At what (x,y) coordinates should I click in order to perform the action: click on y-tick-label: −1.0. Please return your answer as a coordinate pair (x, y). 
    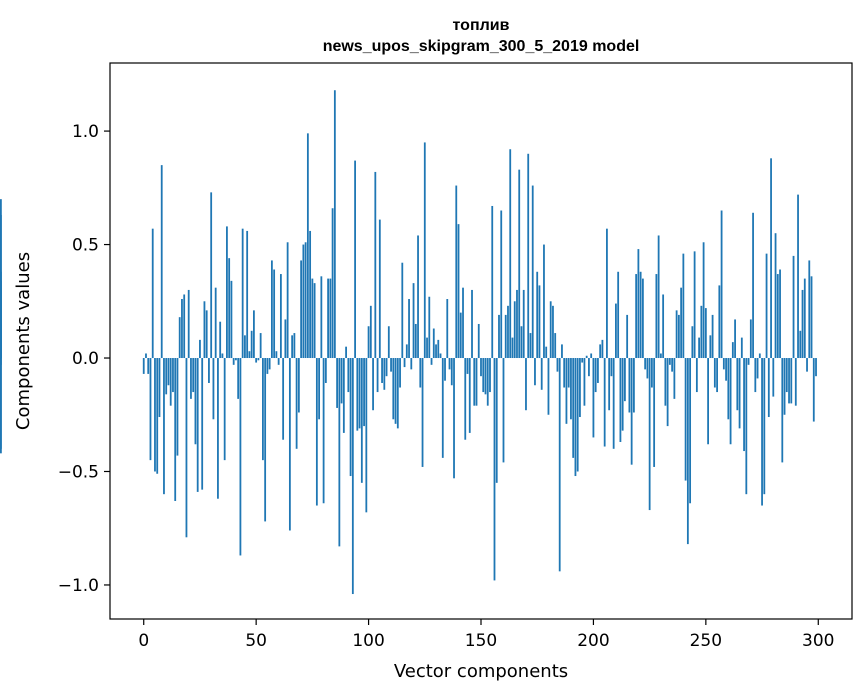
    Looking at the image, I should click on (78, 586).